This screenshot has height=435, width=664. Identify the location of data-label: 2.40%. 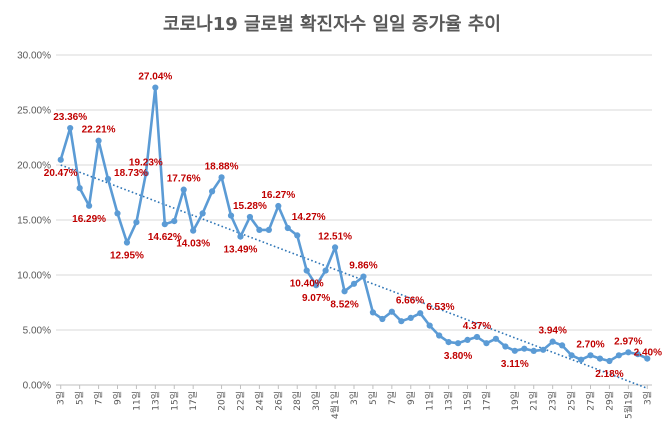
(648, 353).